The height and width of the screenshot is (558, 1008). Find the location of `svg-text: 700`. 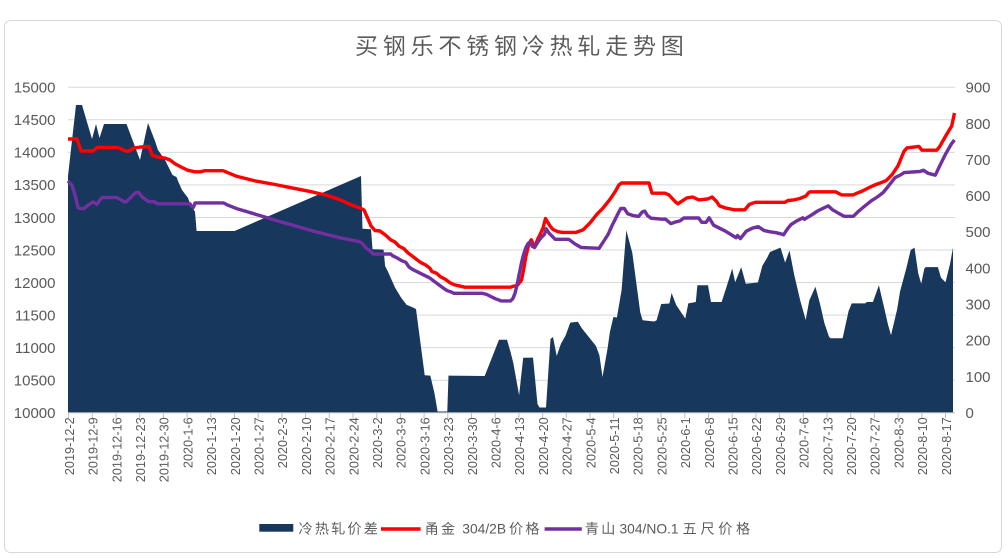

svg-text: 700 is located at coordinates (978, 160).